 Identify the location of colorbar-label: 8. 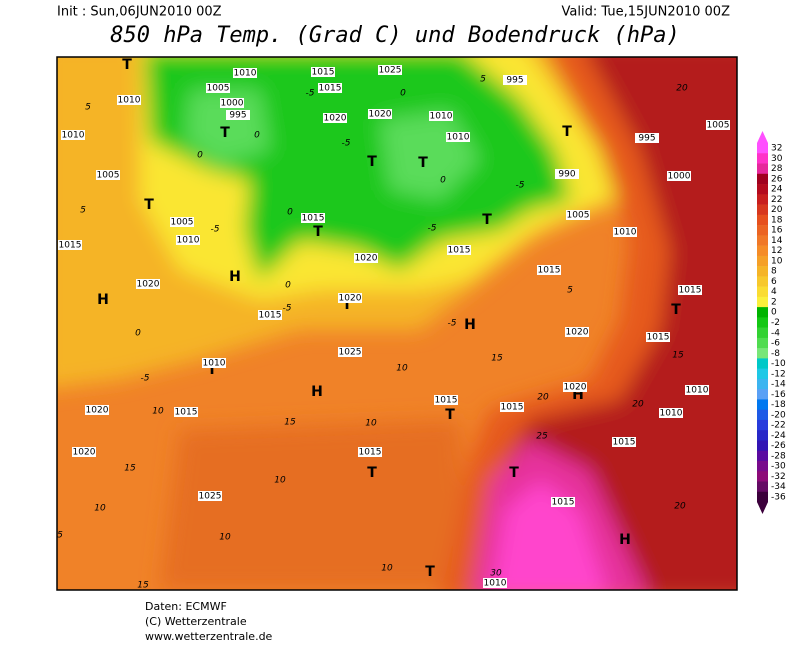
(774, 272).